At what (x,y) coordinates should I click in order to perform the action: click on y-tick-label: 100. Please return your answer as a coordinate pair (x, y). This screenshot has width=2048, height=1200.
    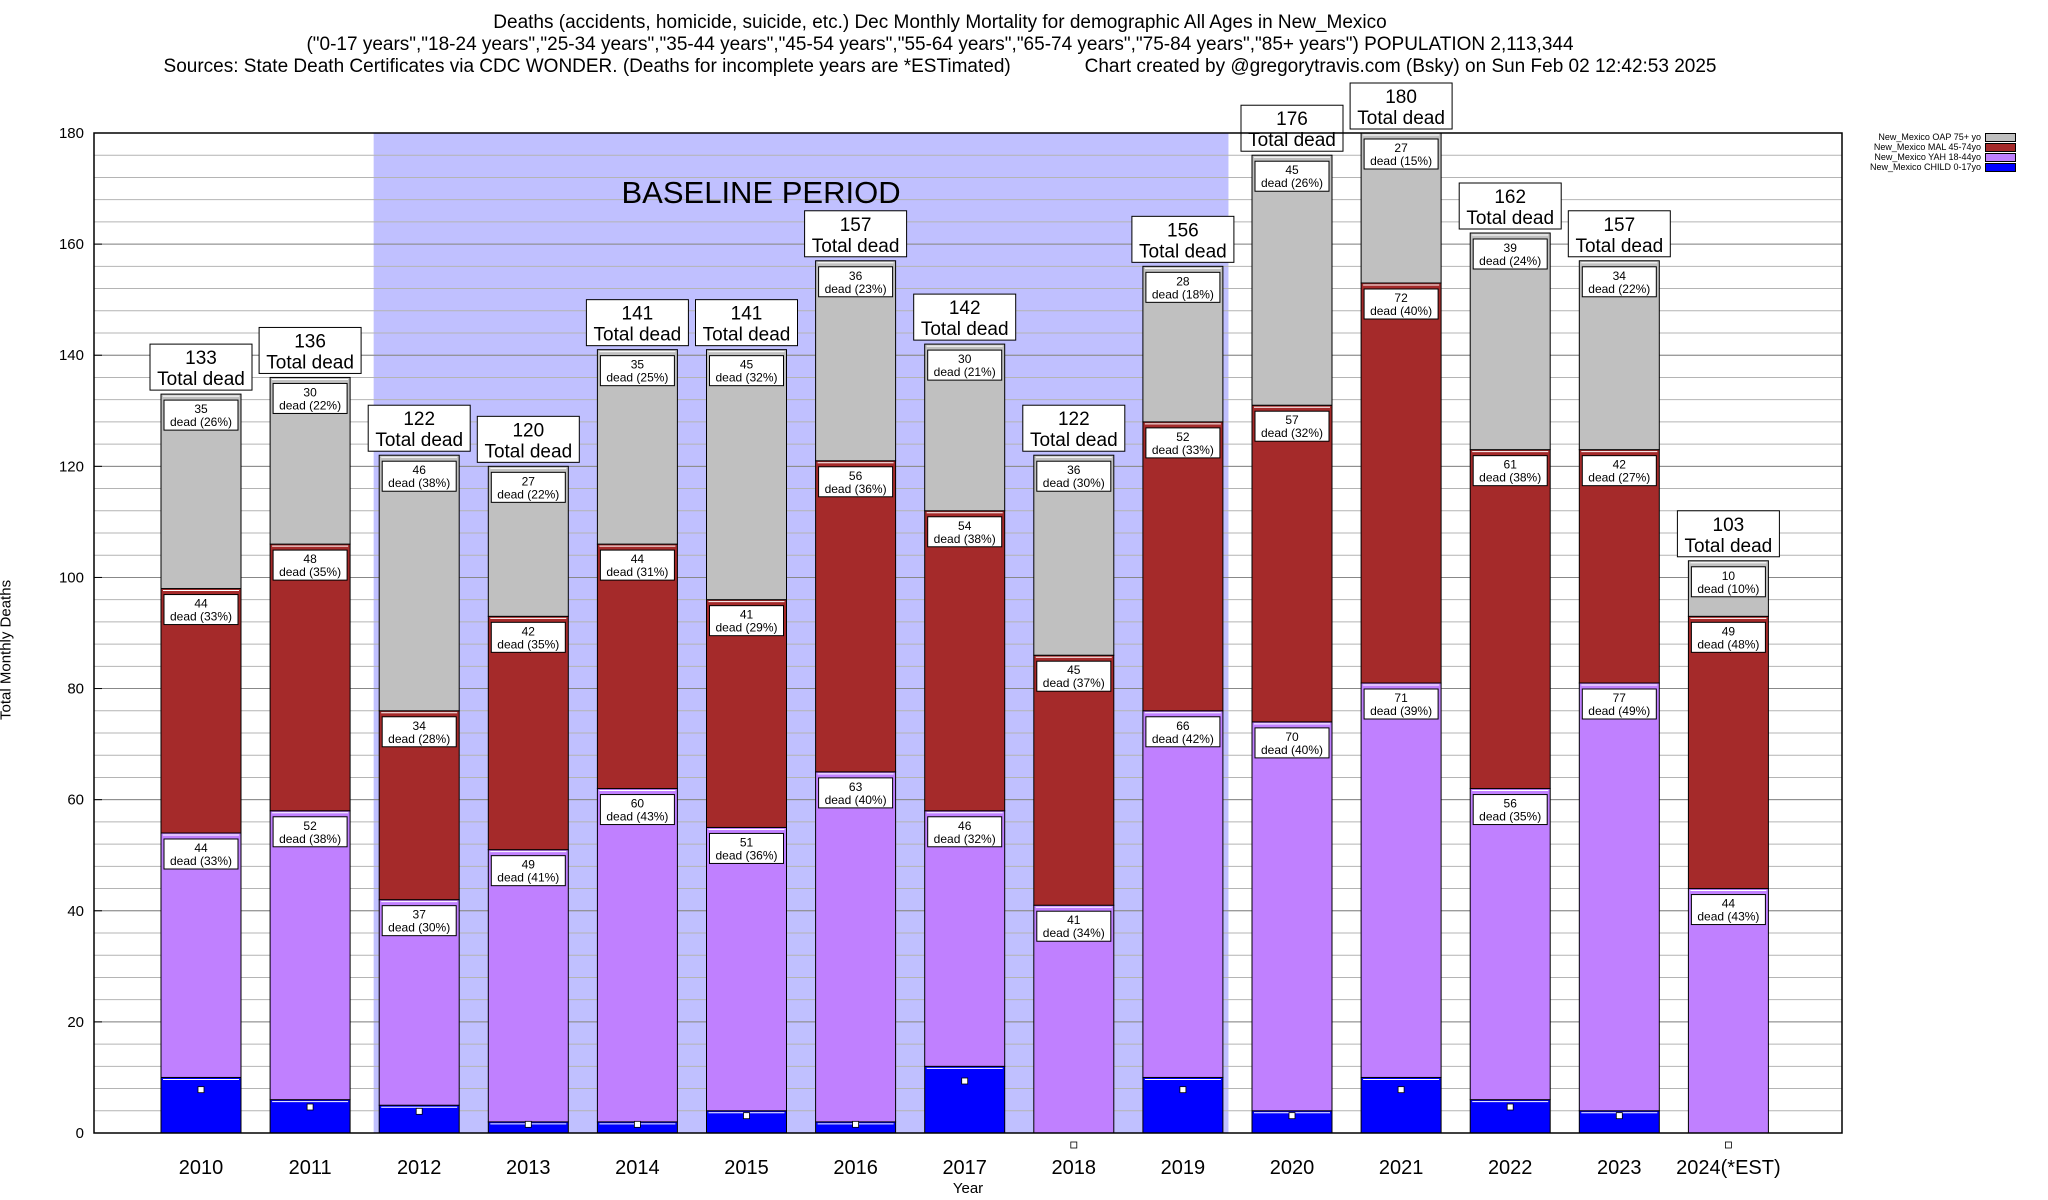
    Looking at the image, I should click on (71, 577).